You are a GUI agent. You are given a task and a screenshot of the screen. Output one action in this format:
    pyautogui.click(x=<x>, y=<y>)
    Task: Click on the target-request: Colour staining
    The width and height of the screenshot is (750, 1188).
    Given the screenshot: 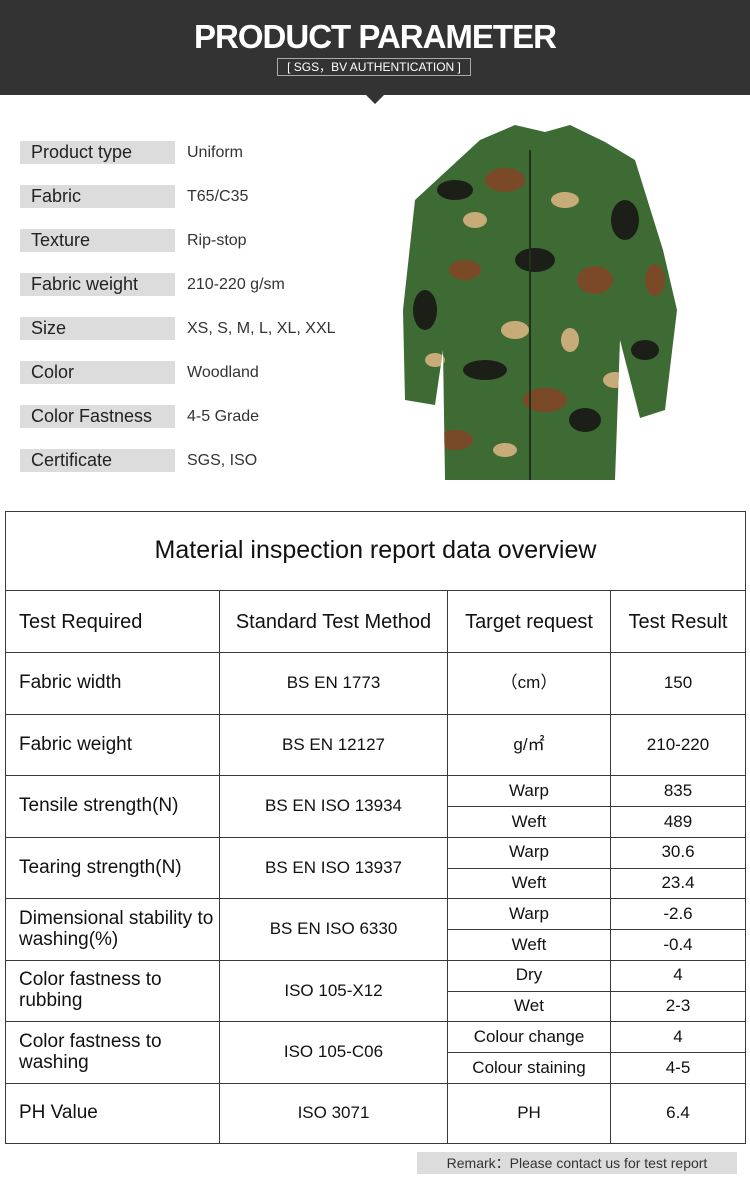 What is the action you would take?
    pyautogui.click(x=529, y=1068)
    